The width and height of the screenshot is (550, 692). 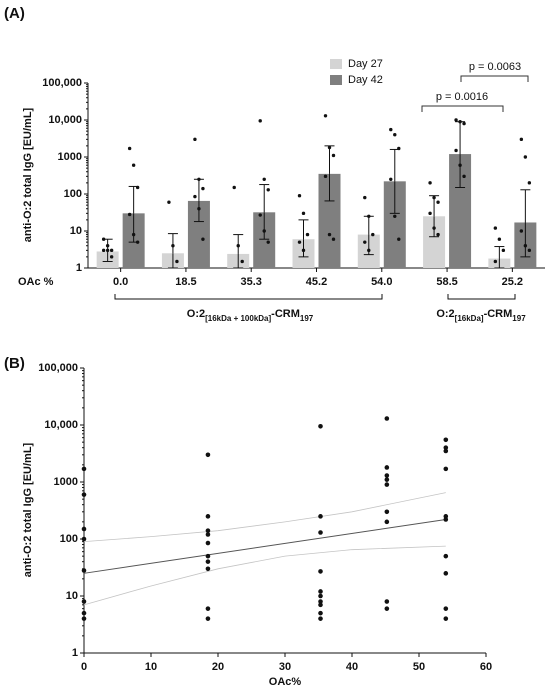 I want to click on y-tick-label: 100, so click(x=73, y=194).